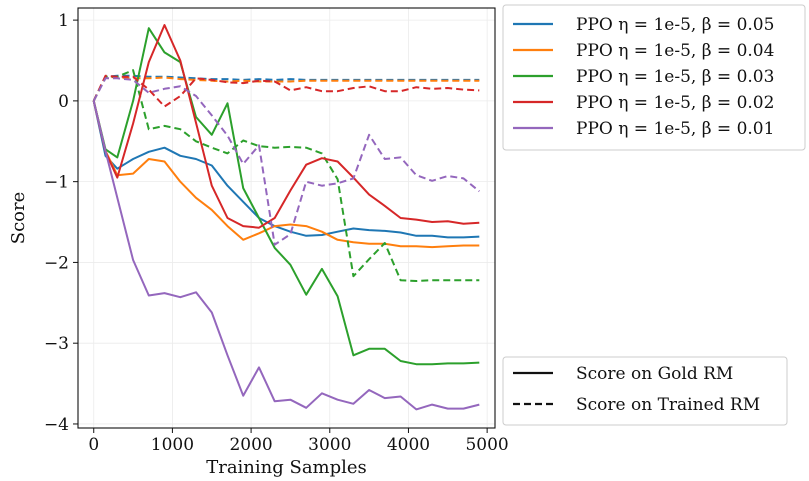 The width and height of the screenshot is (809, 481). What do you see at coordinates (675, 25) in the screenshot?
I see `legend-label: PPO η = 1e-5, β = 0.05` at bounding box center [675, 25].